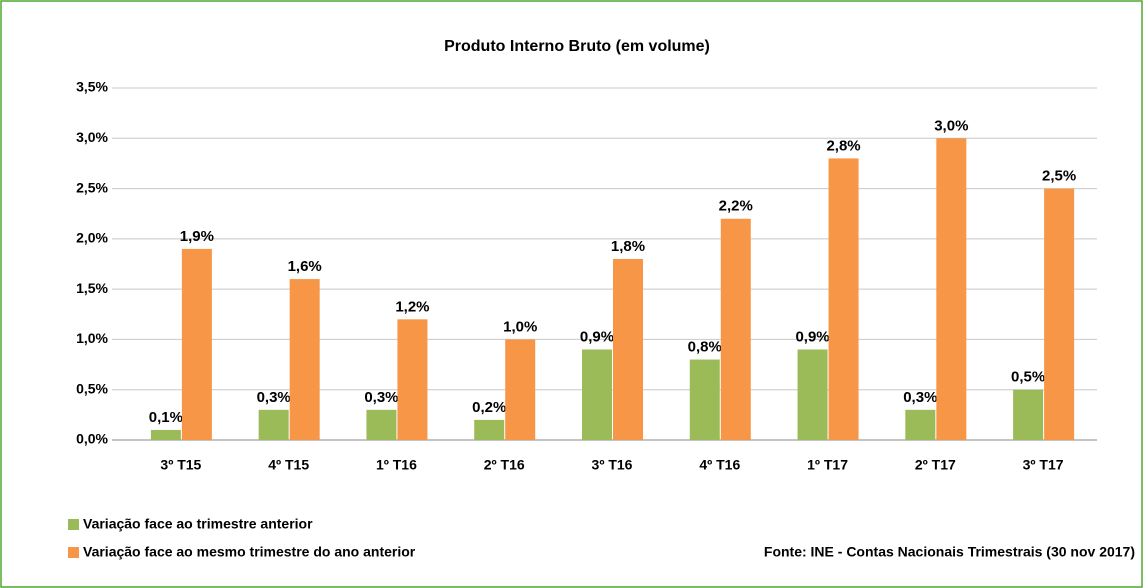  I want to click on x-tick-label: 3º T17, so click(1043, 465).